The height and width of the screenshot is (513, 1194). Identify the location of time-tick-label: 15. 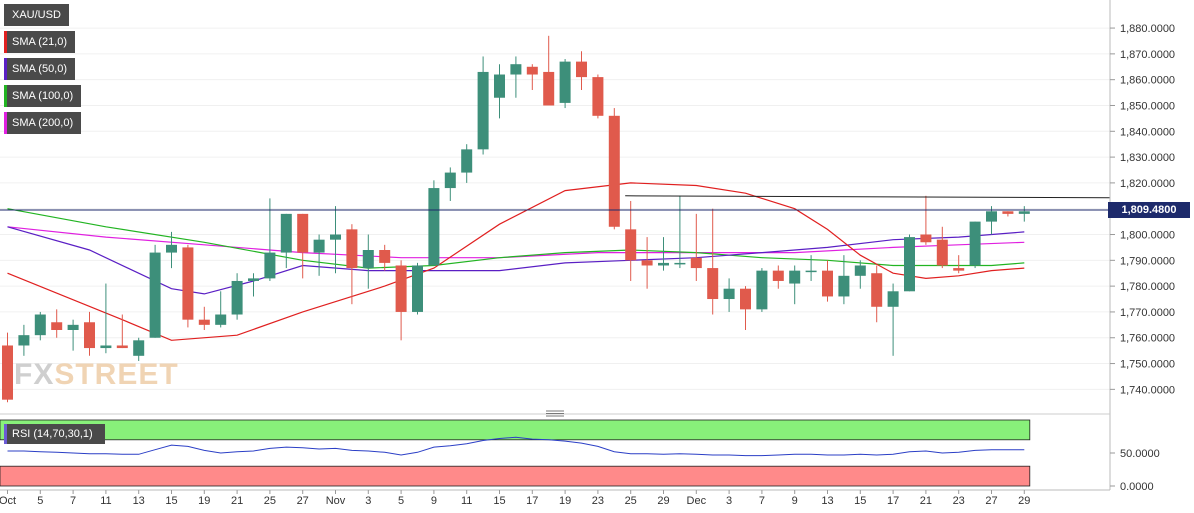
(171, 501).